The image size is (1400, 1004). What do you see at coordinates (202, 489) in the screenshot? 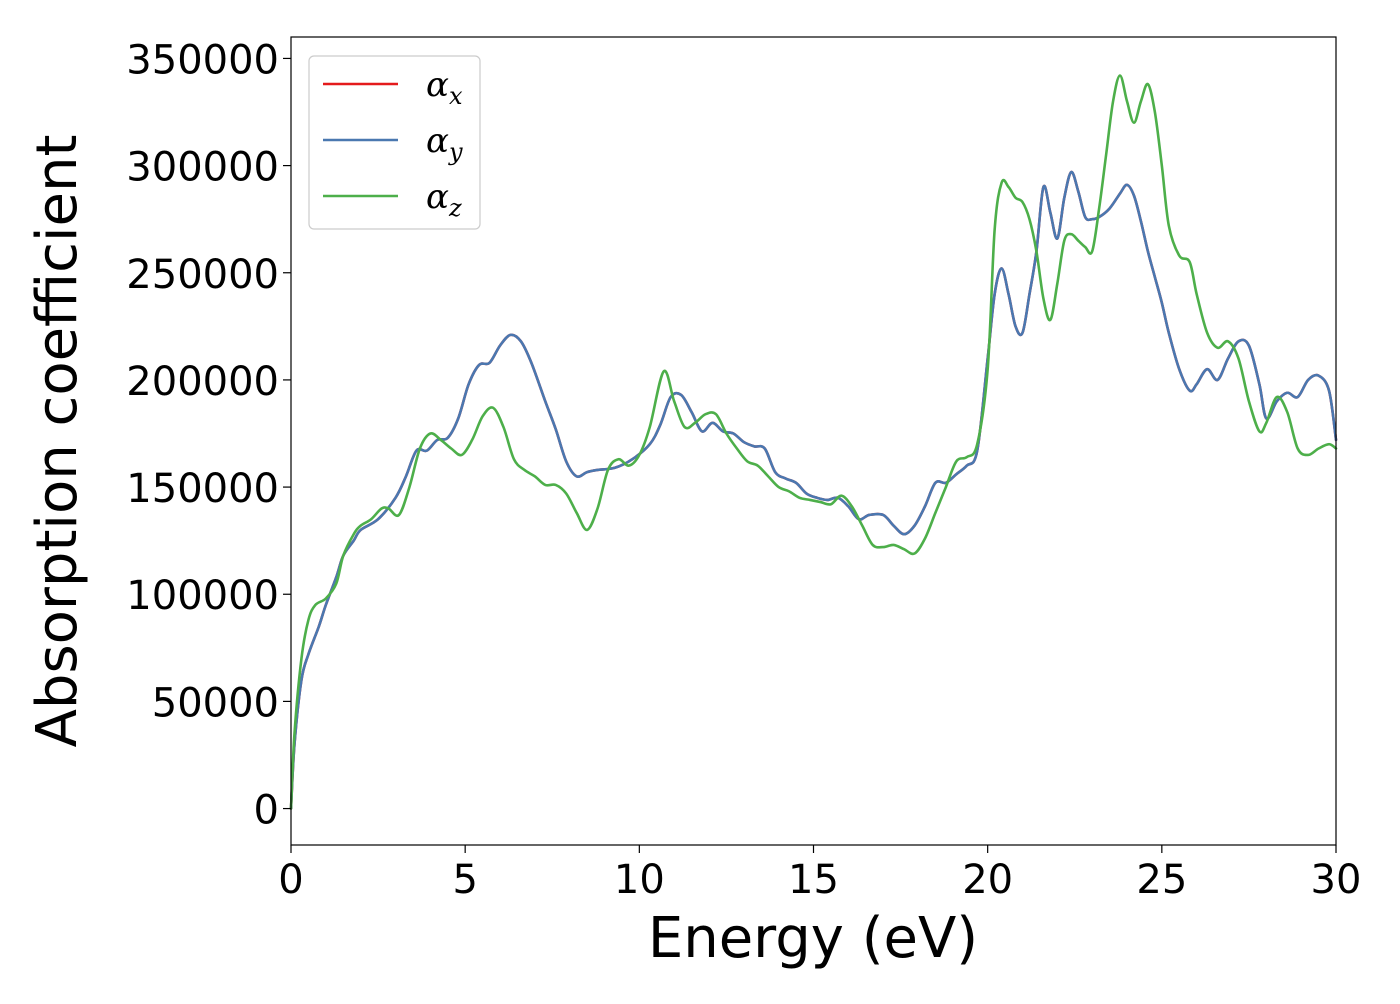
I see `y-tick-label: 150000` at bounding box center [202, 489].